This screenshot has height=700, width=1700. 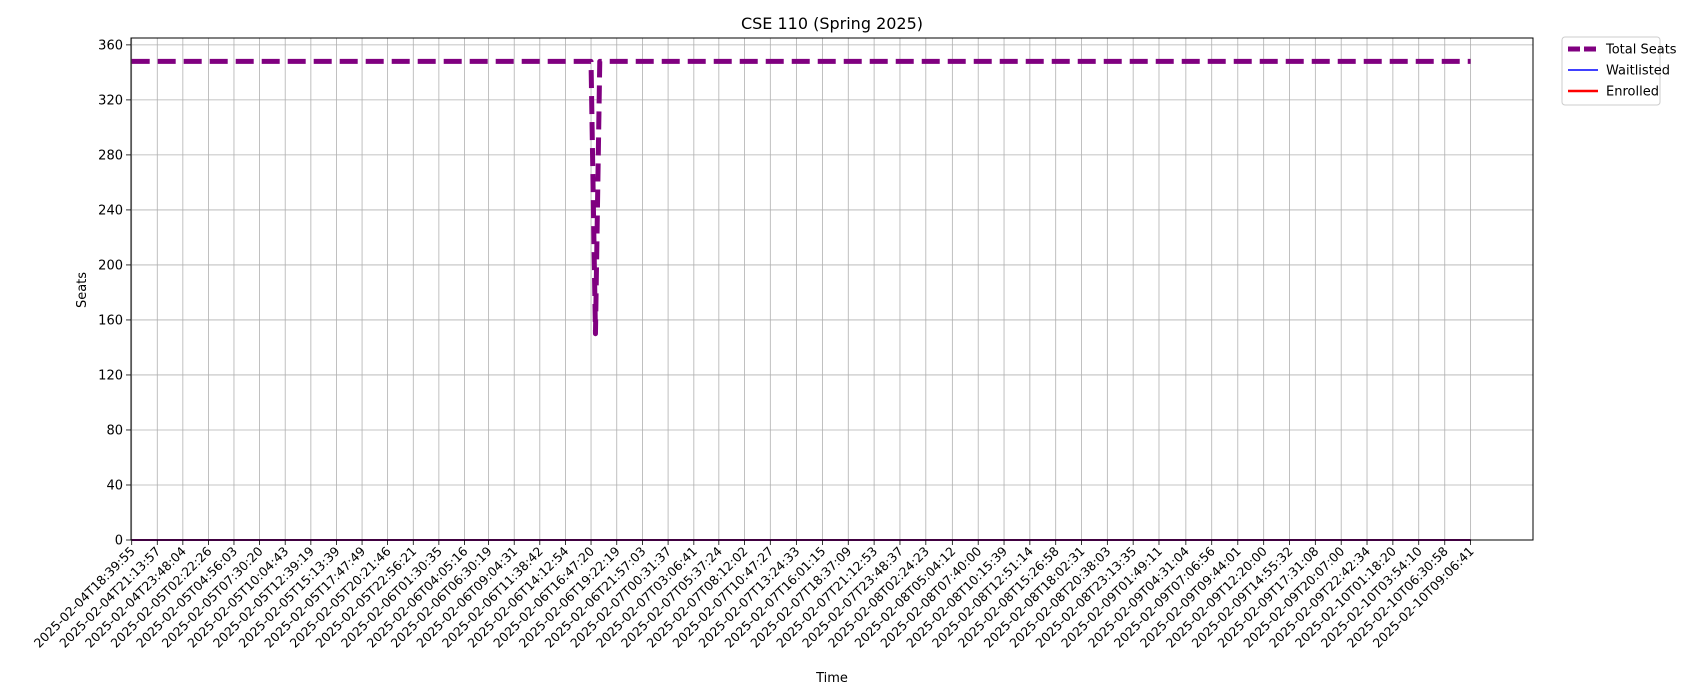 What do you see at coordinates (114, 430) in the screenshot?
I see `y-tick-label: 80` at bounding box center [114, 430].